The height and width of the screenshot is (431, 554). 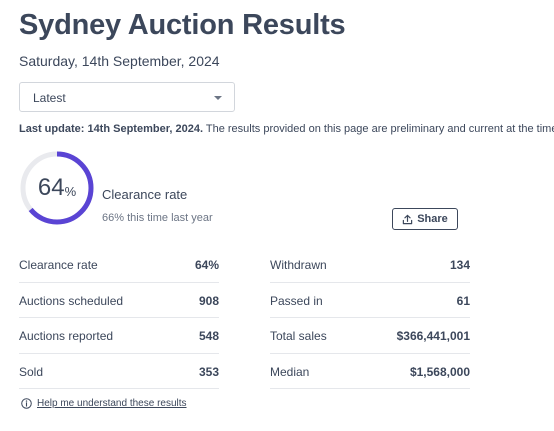 What do you see at coordinates (298, 265) in the screenshot?
I see `stat-label: Withdrawn` at bounding box center [298, 265].